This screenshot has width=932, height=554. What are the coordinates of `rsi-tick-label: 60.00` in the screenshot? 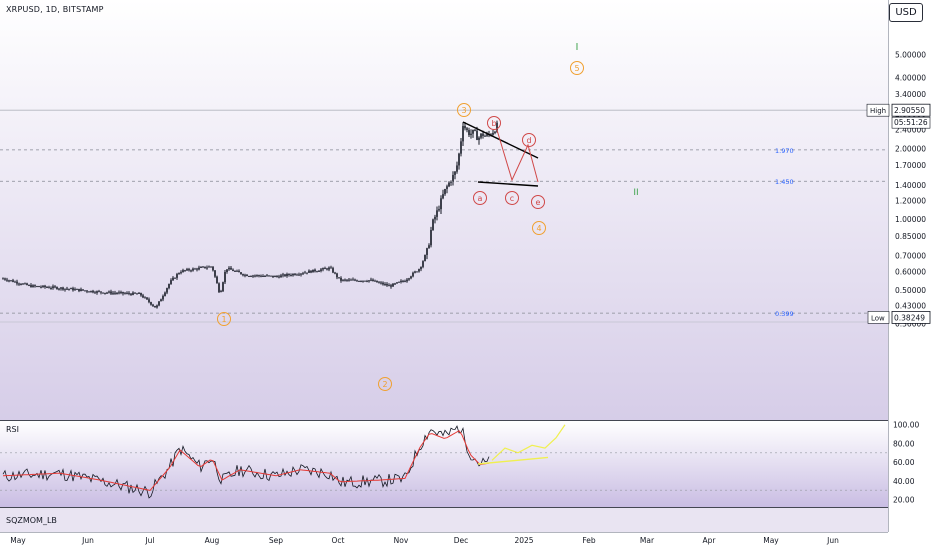 It's located at (904, 462).